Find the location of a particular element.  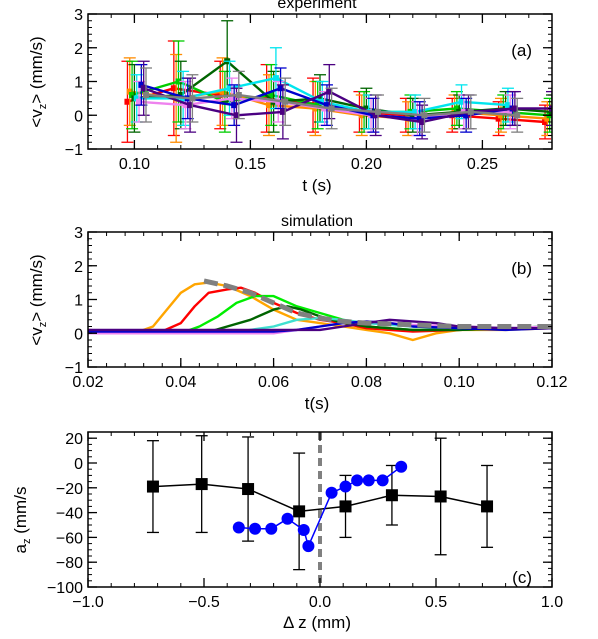

panel-b-x-tick-label: 0.02 is located at coordinates (87, 382).